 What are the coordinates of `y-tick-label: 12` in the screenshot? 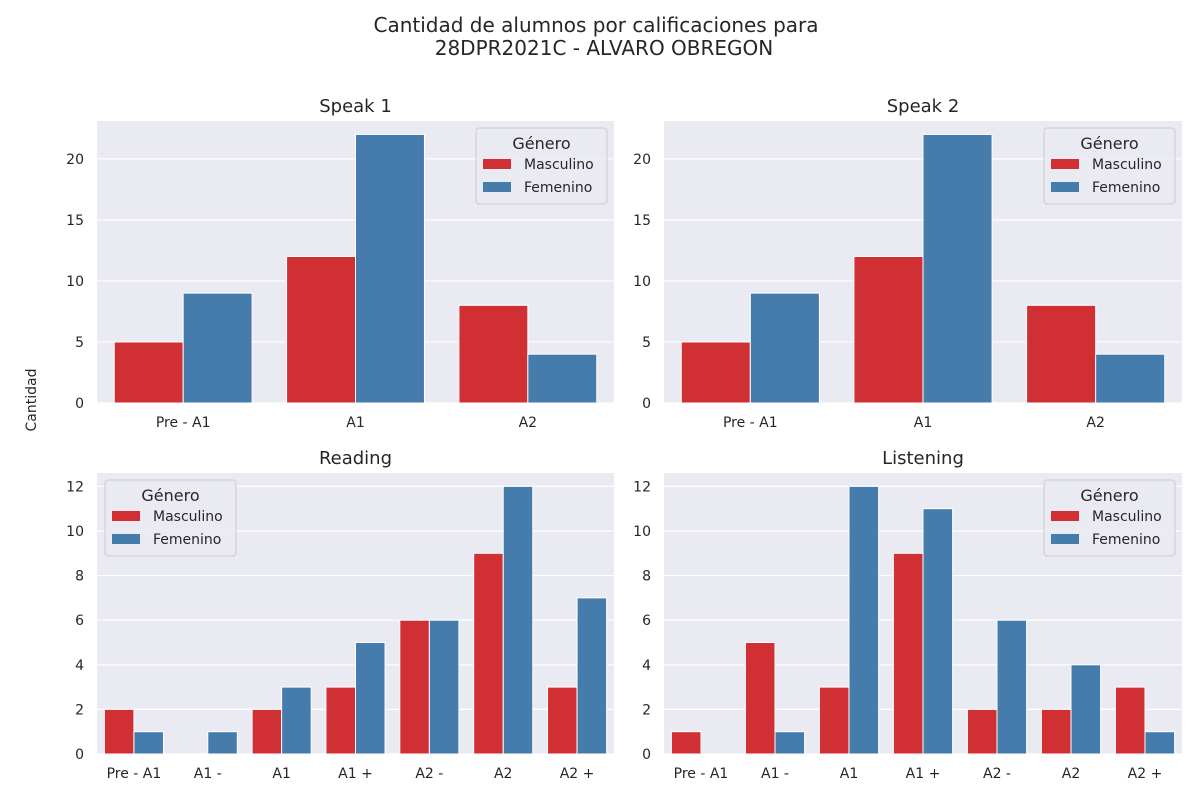 It's located at (75, 487).